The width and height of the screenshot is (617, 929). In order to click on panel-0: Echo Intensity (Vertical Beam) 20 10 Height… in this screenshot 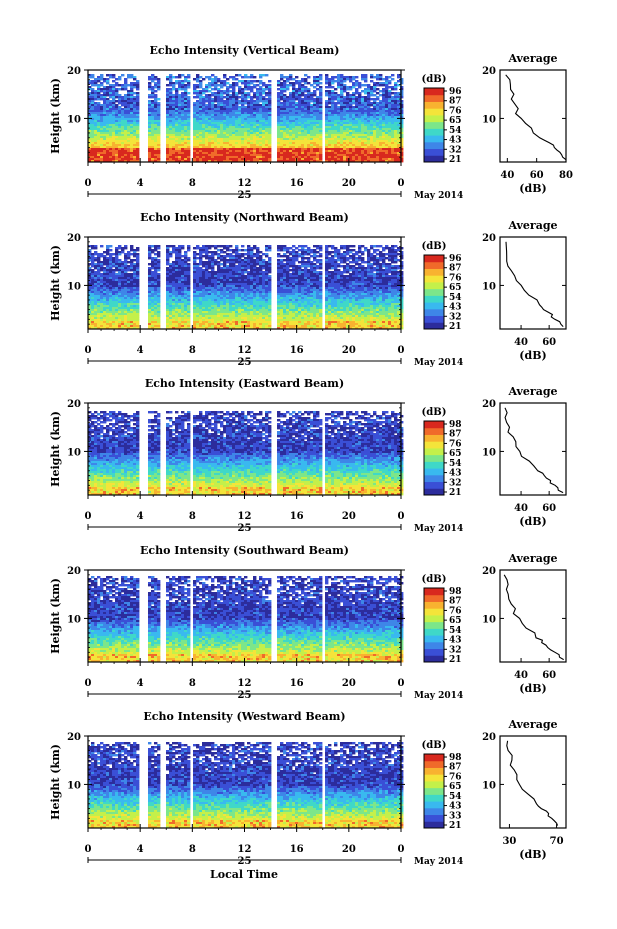, I will do `click(311, 122)`.